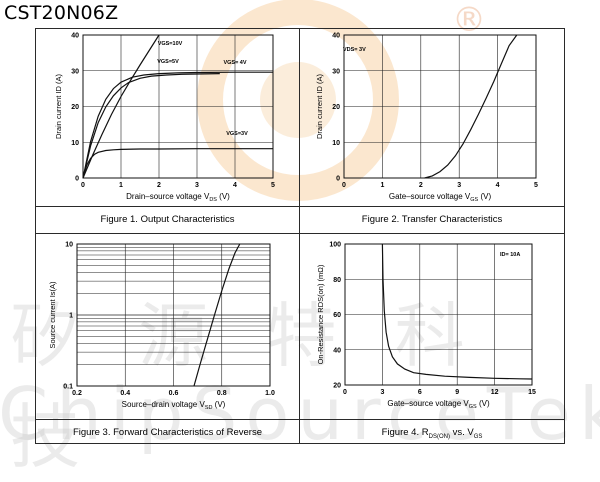 The width and height of the screenshot is (600, 482). Describe the element at coordinates (237, 134) in the screenshot. I see `series-label: VGS=3V` at that location.